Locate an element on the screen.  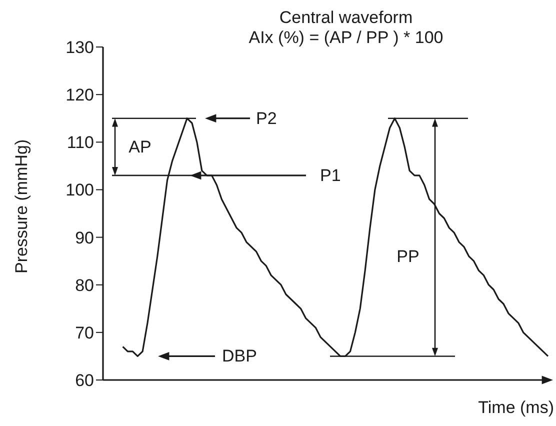
x-axis-title: Time (ms) is located at coordinates (516, 408).